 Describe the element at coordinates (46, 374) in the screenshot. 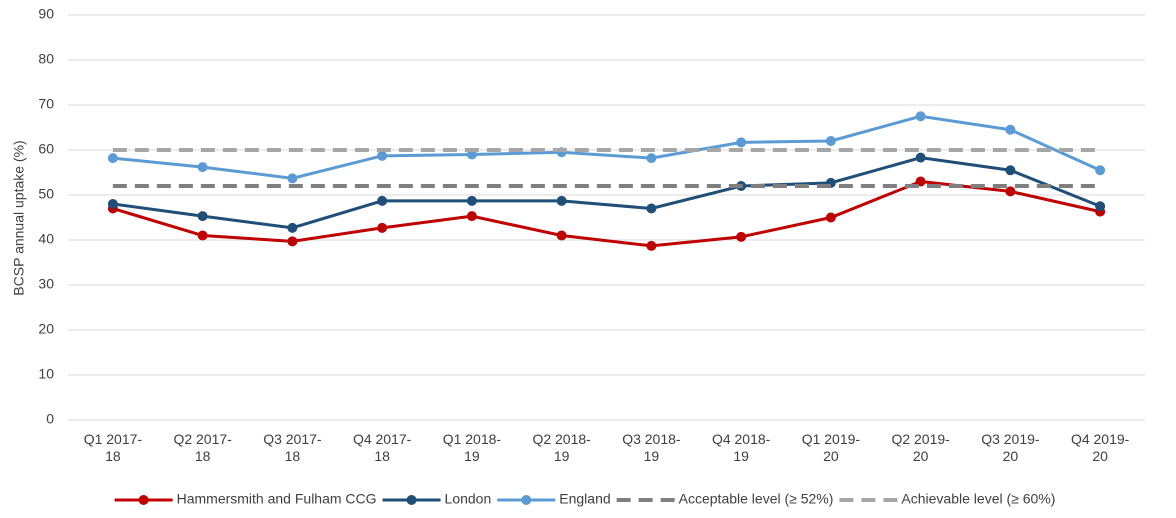

I see `y-tick-label: 10` at that location.